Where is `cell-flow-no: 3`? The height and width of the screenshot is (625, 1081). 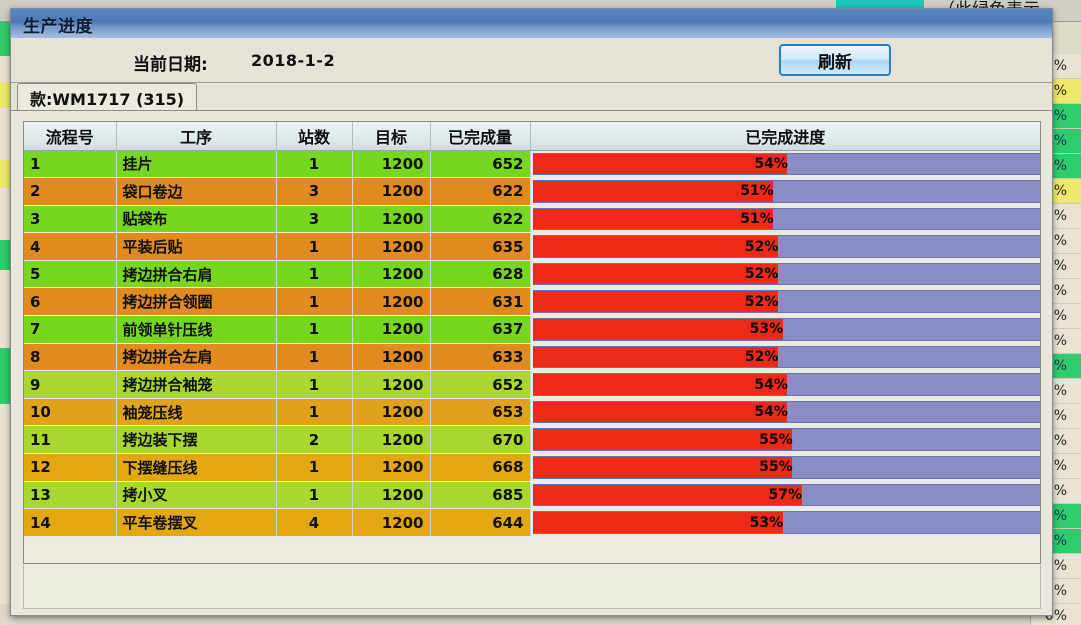 cell-flow-no: 3 is located at coordinates (70, 219).